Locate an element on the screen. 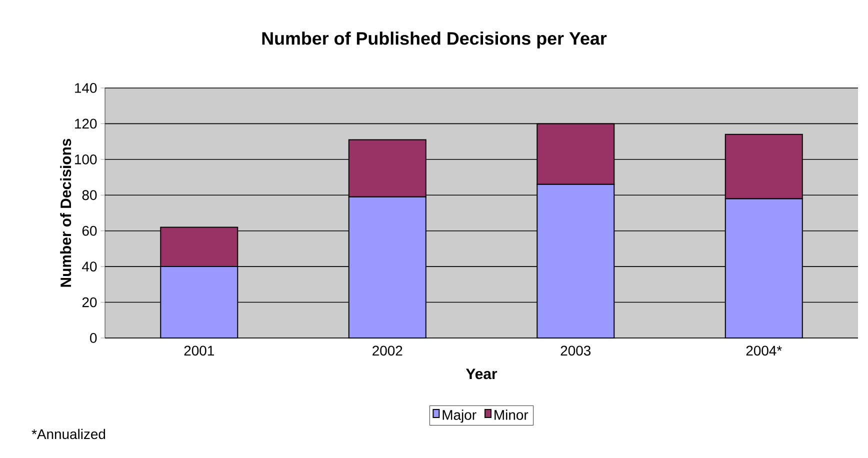 The image size is (868, 458). chart-title: Number of Published Decisions per Year is located at coordinates (434, 40).